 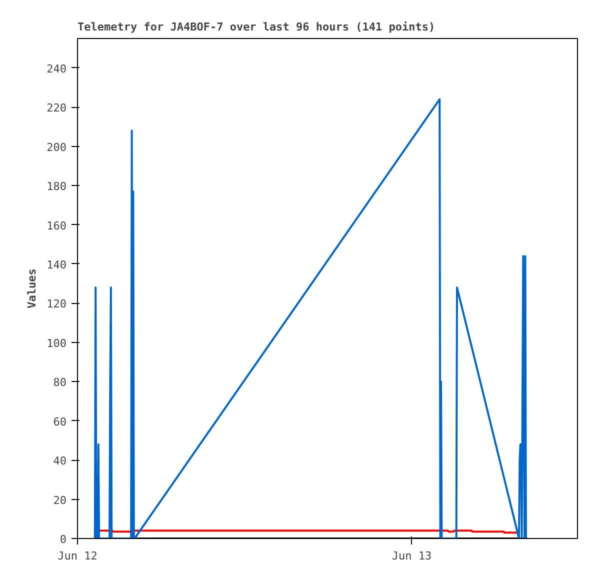 I want to click on y-tick-label: 100, so click(x=56, y=343).